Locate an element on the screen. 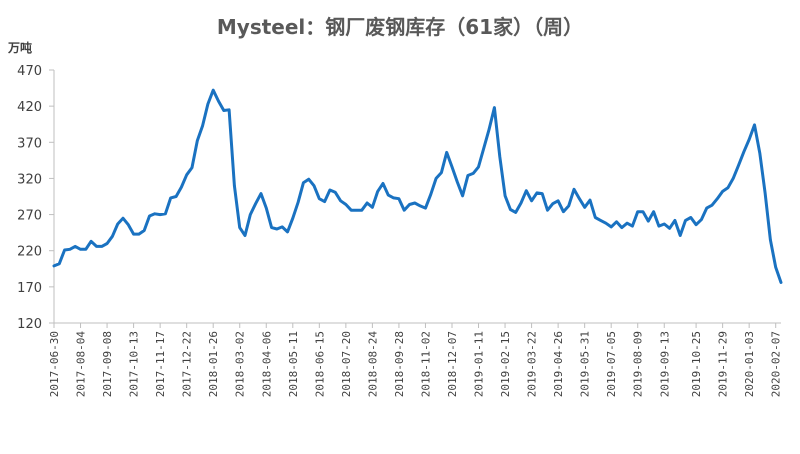  x-tick-label: 2019-05-31 is located at coordinates (585, 364).